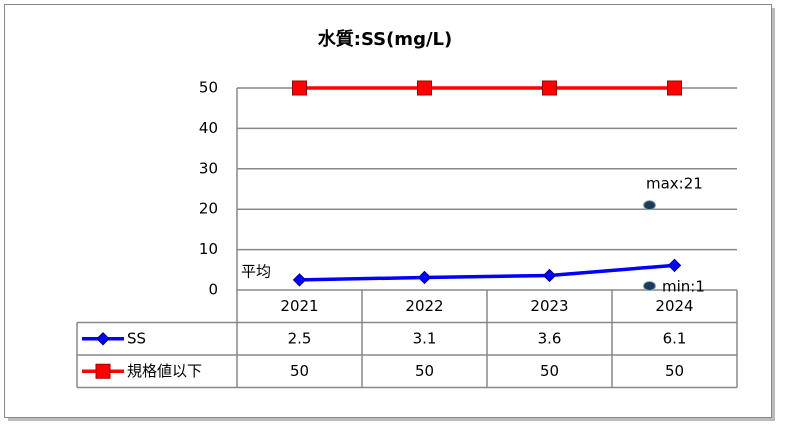  I want to click on x-tick-label: 2023, so click(549, 306).